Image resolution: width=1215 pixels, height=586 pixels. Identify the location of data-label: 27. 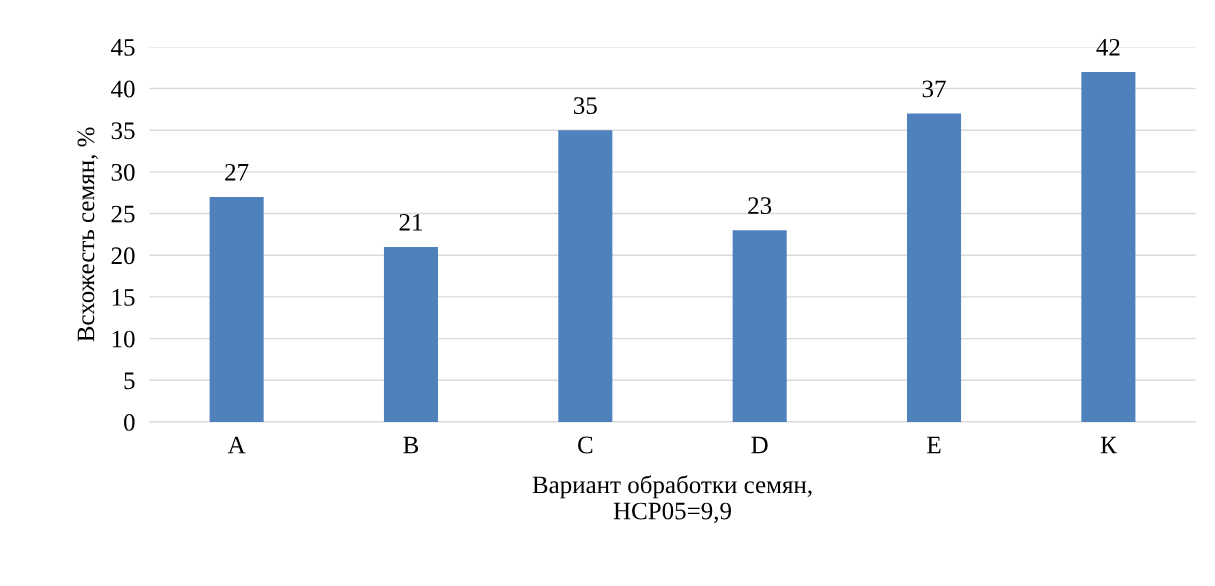
(237, 172).